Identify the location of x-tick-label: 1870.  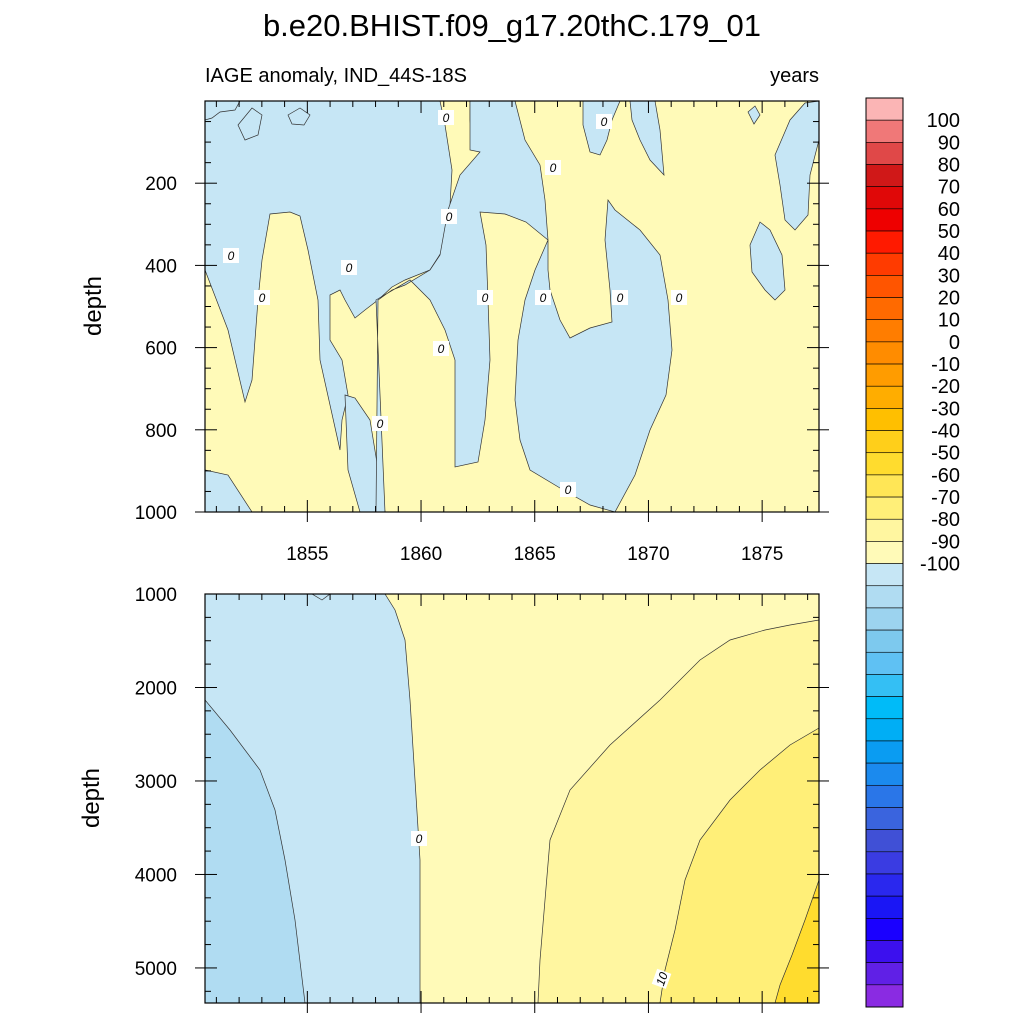
(648, 554).